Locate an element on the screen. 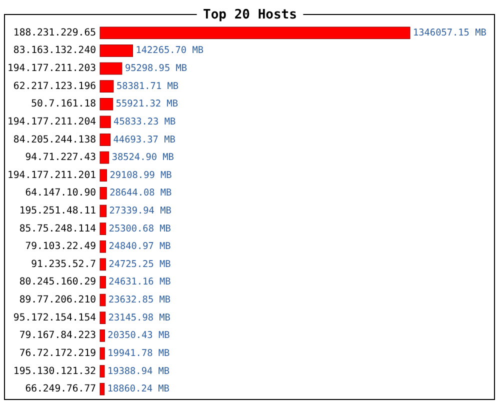 The image size is (500, 403). y-tick-label: 50.7.161.18 is located at coordinates (63, 104).